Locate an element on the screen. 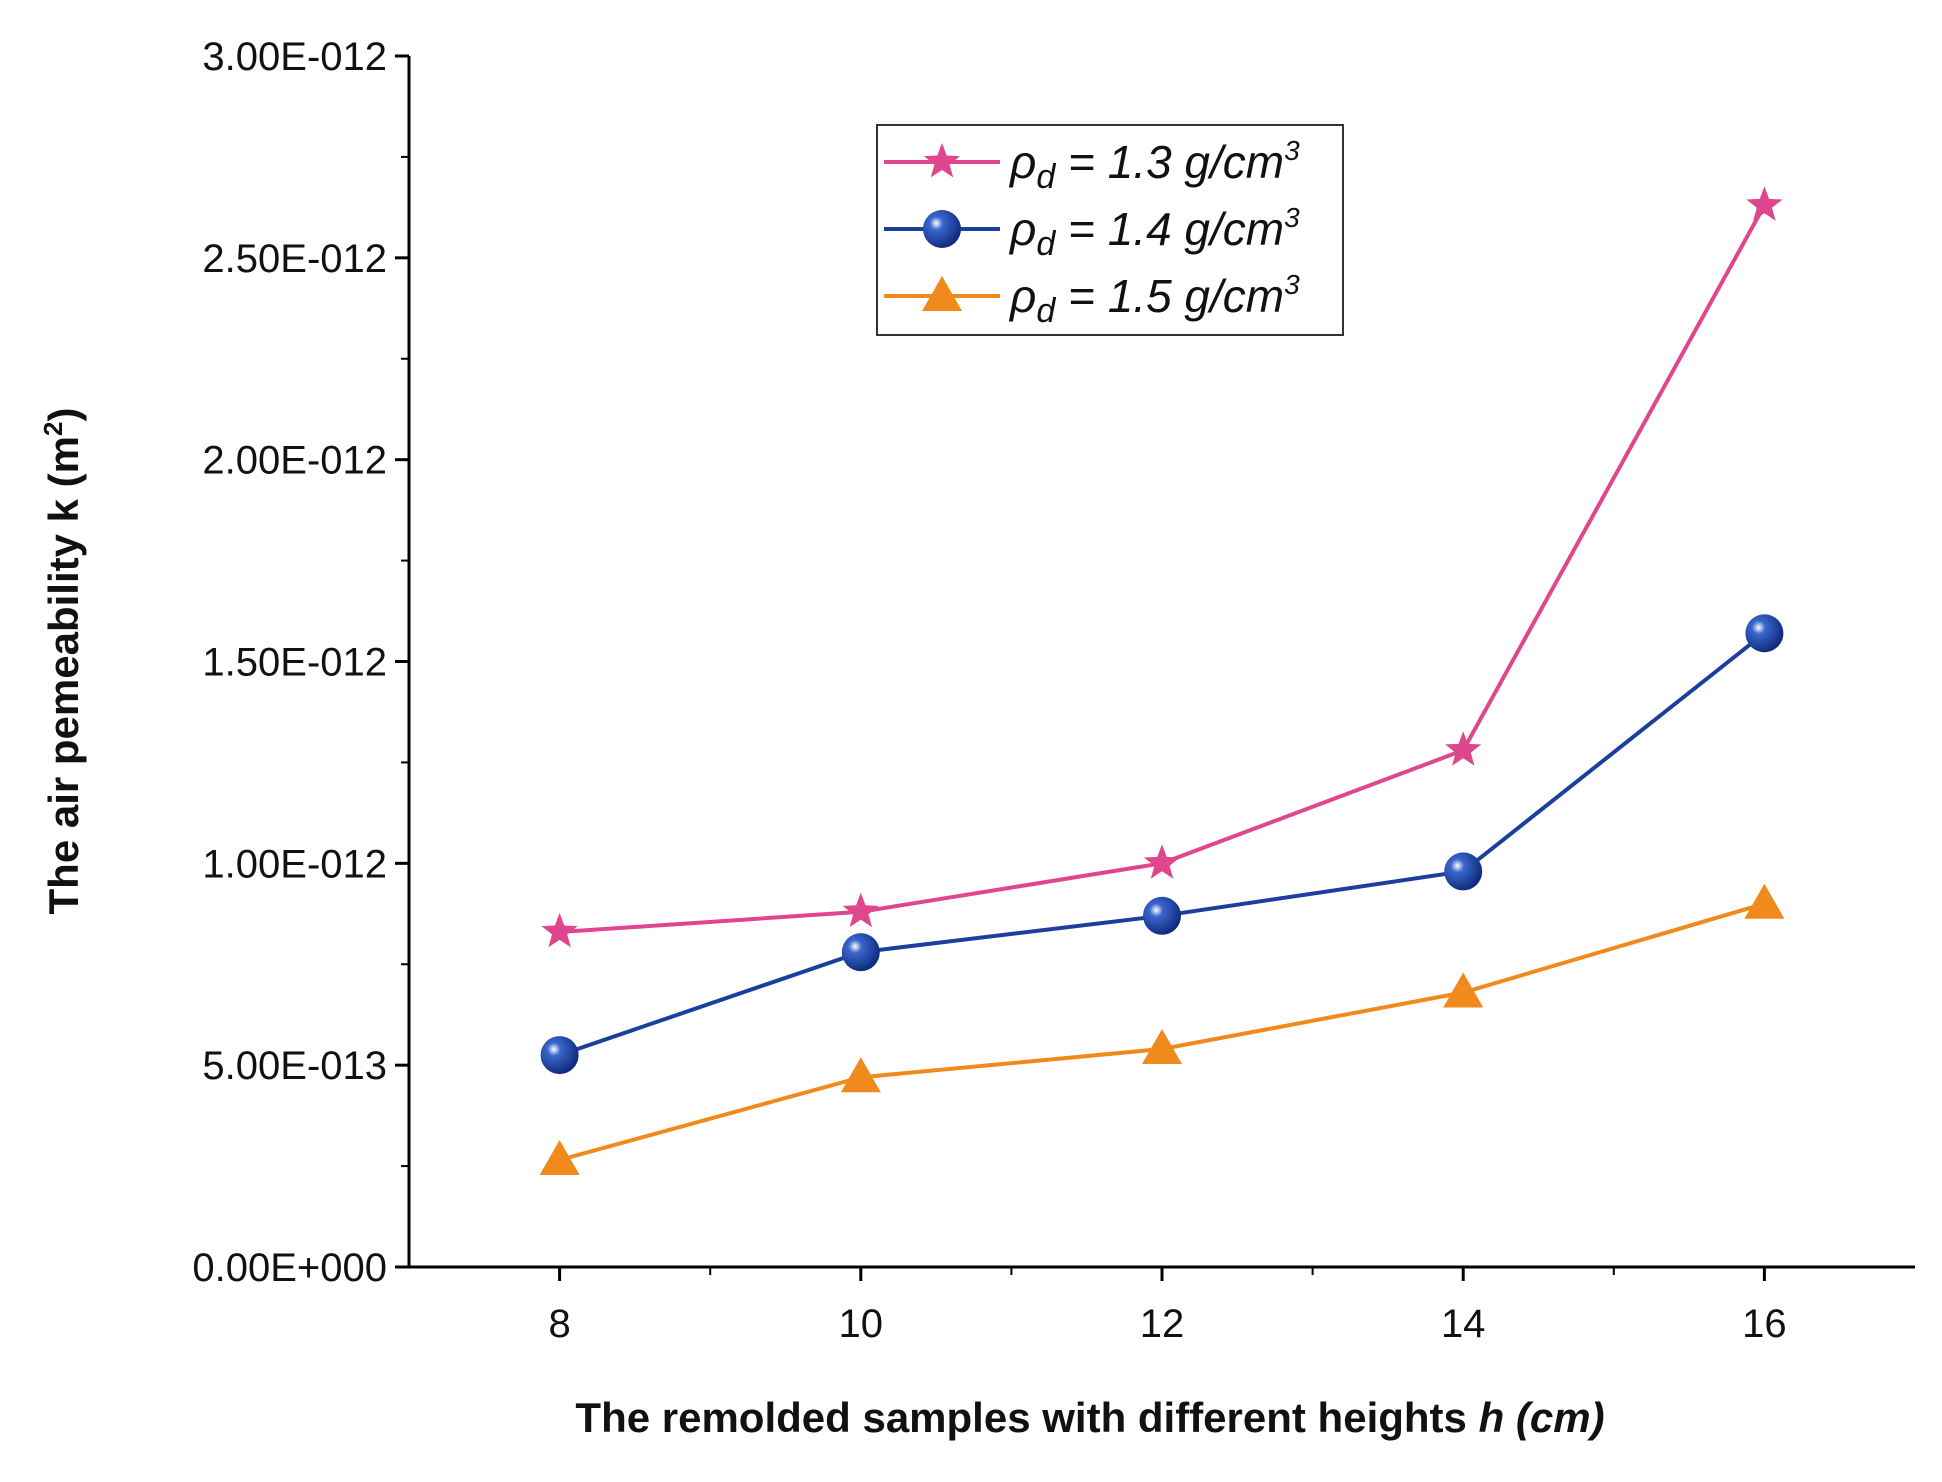  y-tick-label: 1.50E-012 is located at coordinates (294, 663).